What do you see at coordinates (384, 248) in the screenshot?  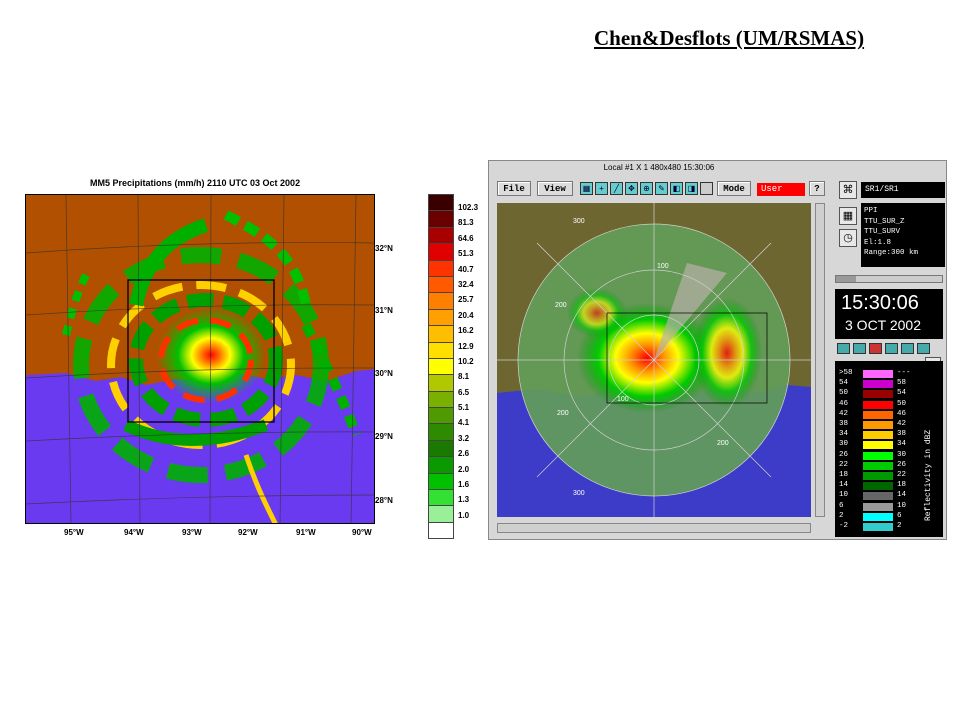 I see `lat-label: 32°N` at bounding box center [384, 248].